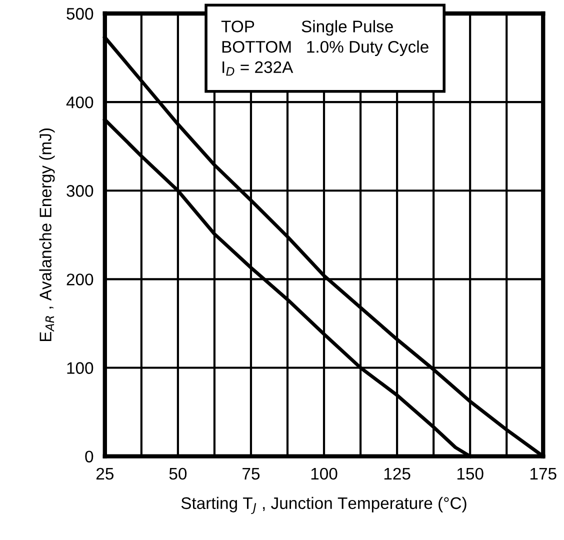  I want to click on y-tick-label: 300, so click(80, 191).